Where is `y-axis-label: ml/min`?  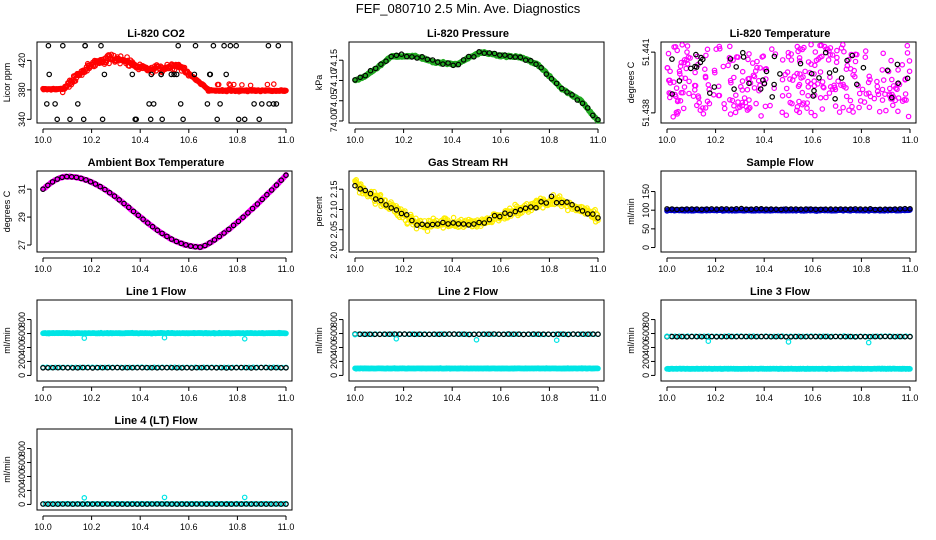
y-axis-label: ml/min is located at coordinates (631, 340).